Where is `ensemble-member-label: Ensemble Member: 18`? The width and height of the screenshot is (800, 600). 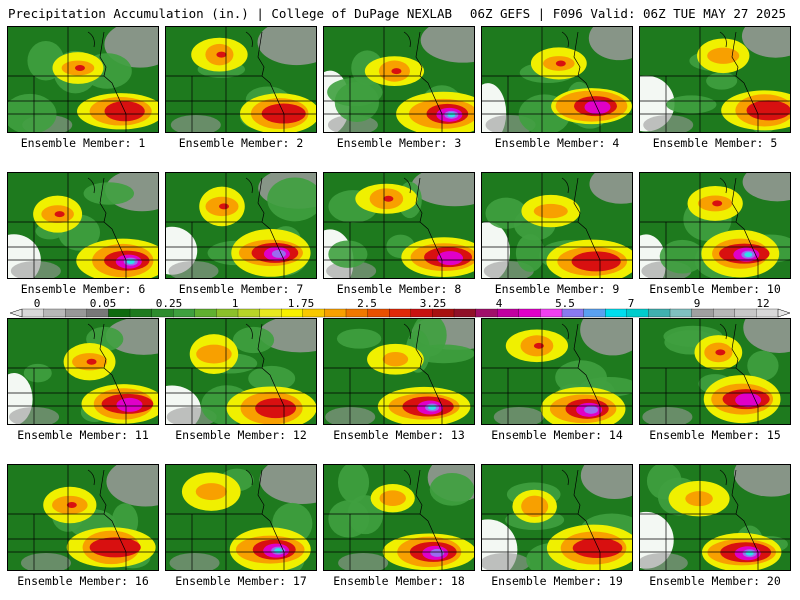
ensemble-member-label: Ensemble Member: 18 is located at coordinates (399, 581).